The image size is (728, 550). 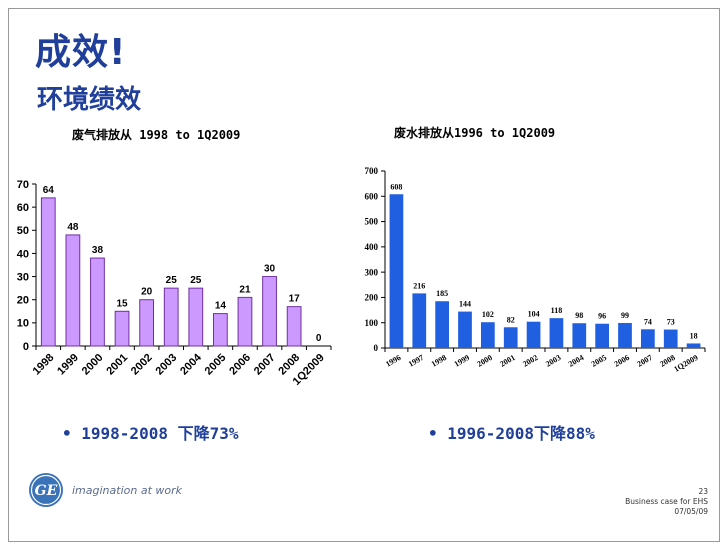 What do you see at coordinates (23, 231) in the screenshot?
I see `chart-1-y-tick-label: 50` at bounding box center [23, 231].